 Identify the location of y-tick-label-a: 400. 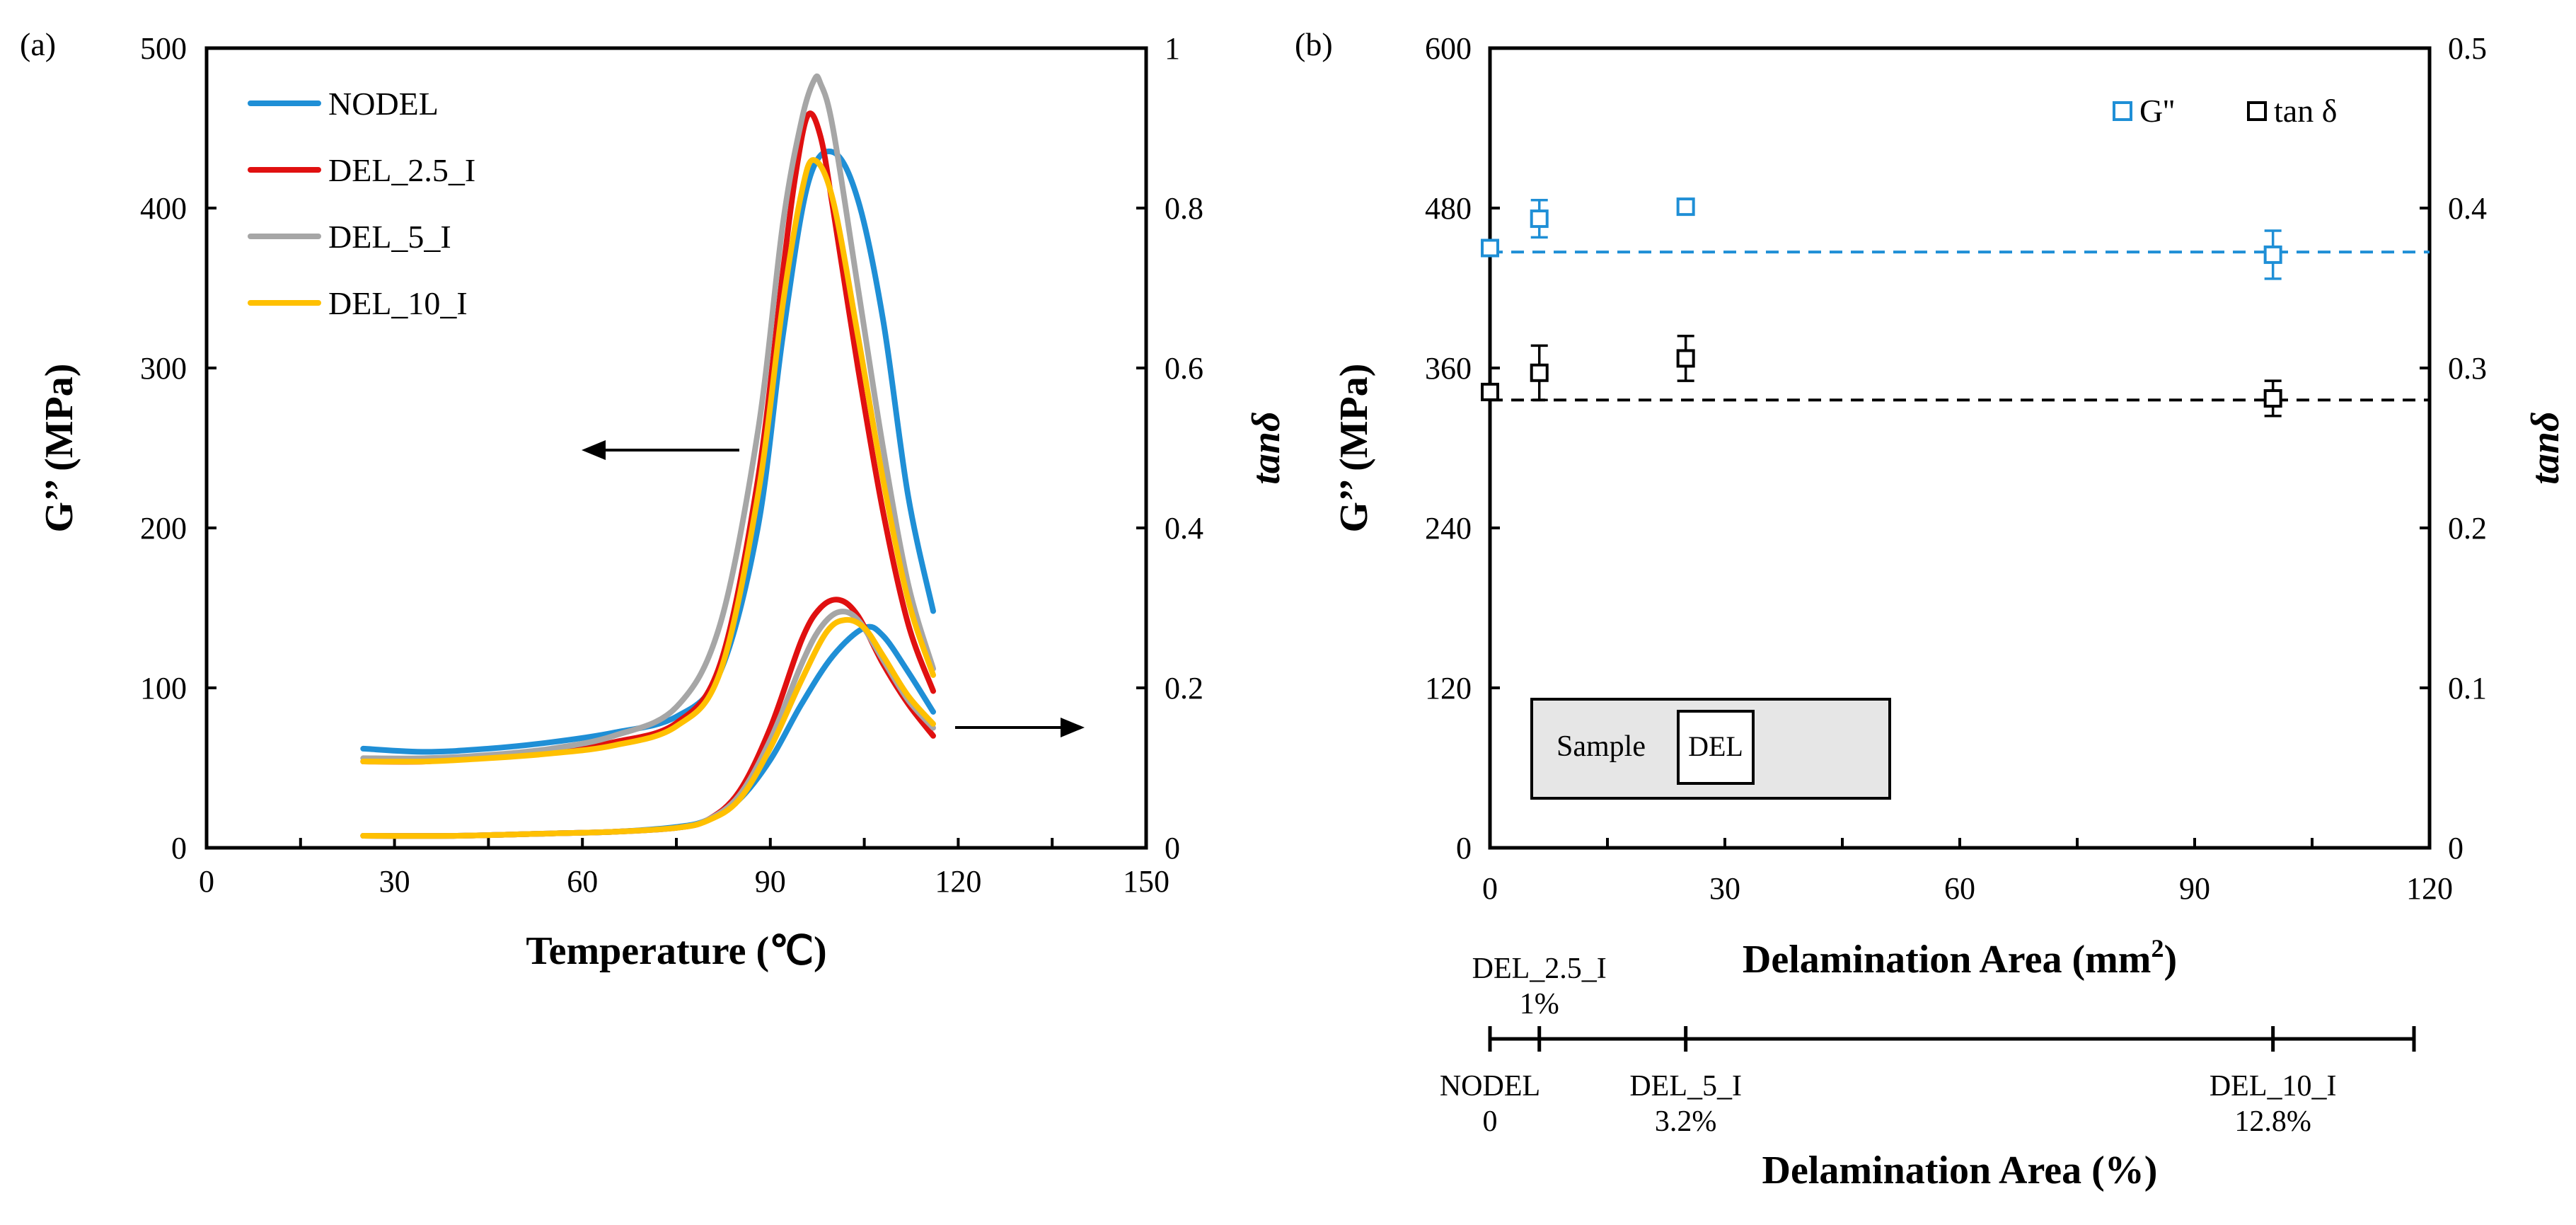
(163, 208).